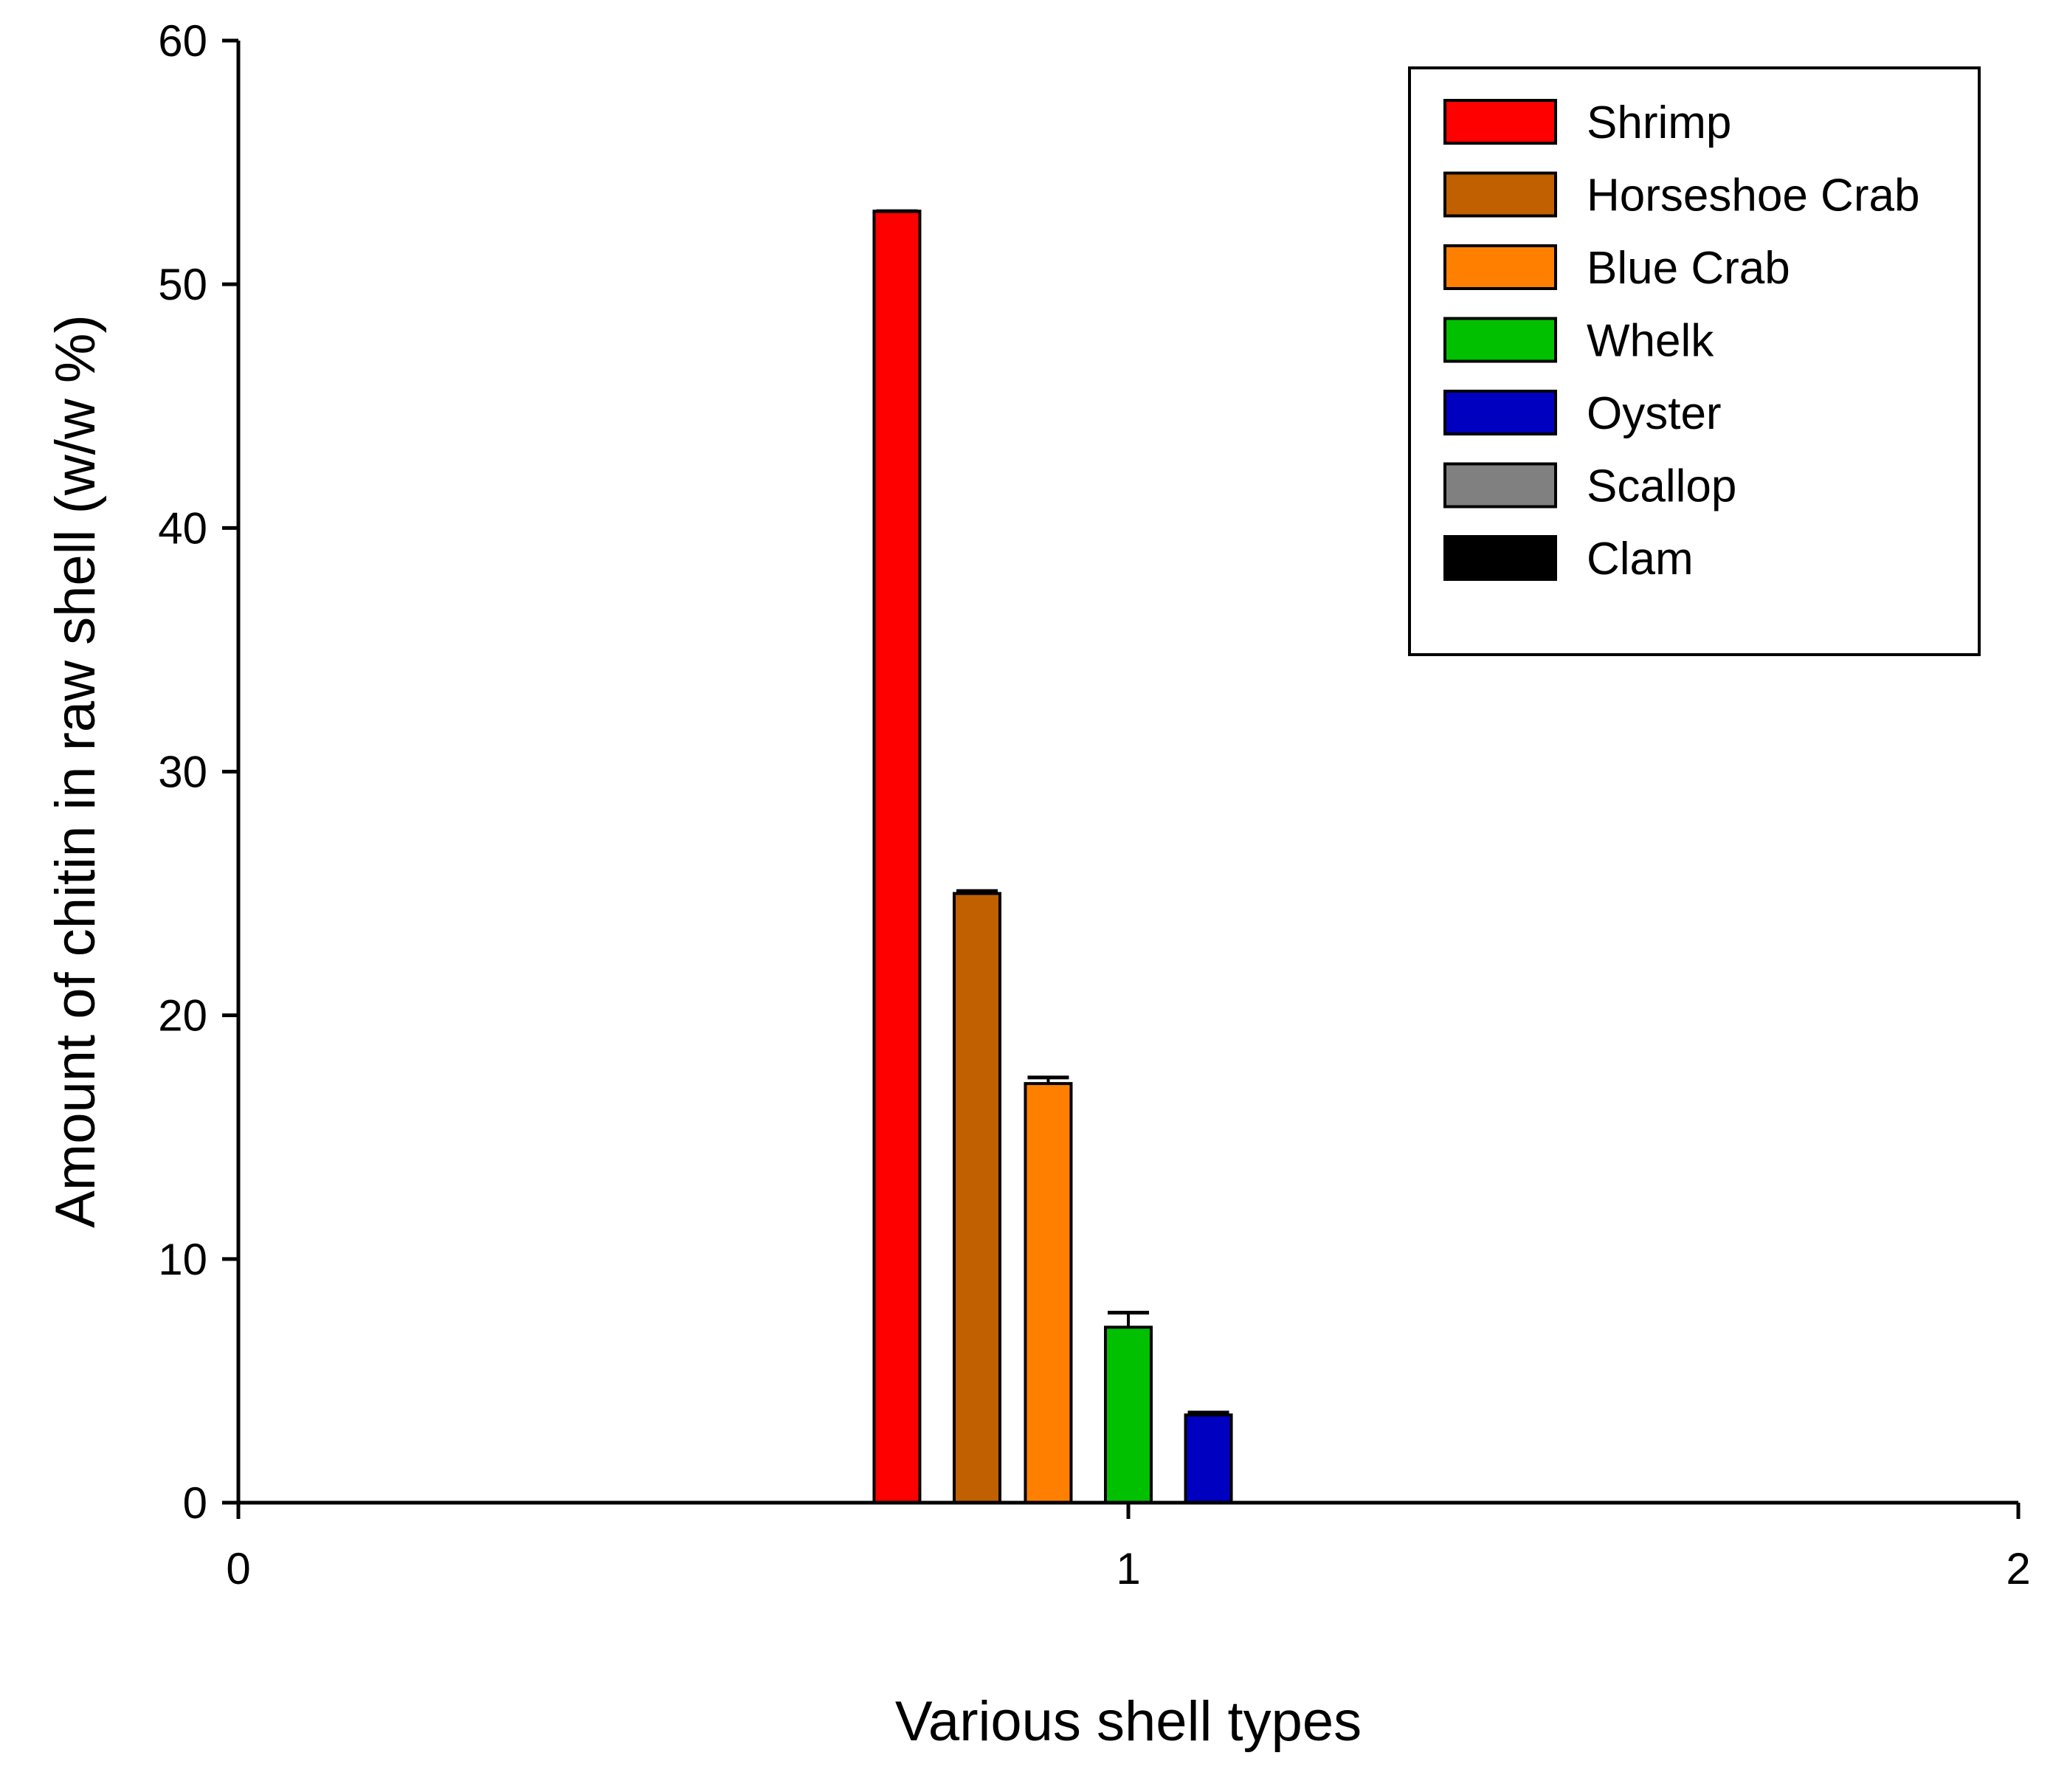 This screenshot has width=2053, height=1792. Describe the element at coordinates (1500, 340) in the screenshot. I see `legend-swatch-whelk` at that location.